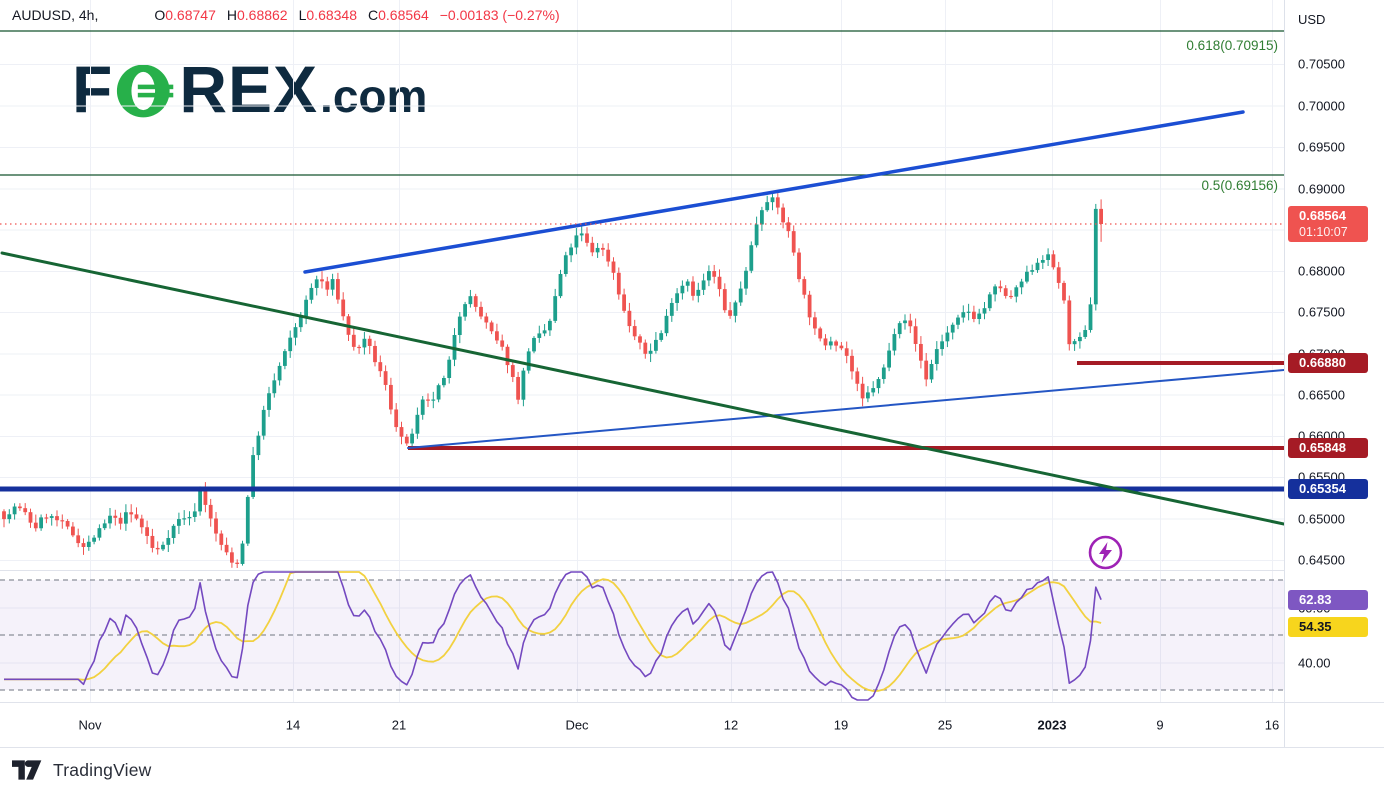 The image size is (1384, 793). I want to click on fib-0618-label: 0.618(0.70915), so click(1232, 45).